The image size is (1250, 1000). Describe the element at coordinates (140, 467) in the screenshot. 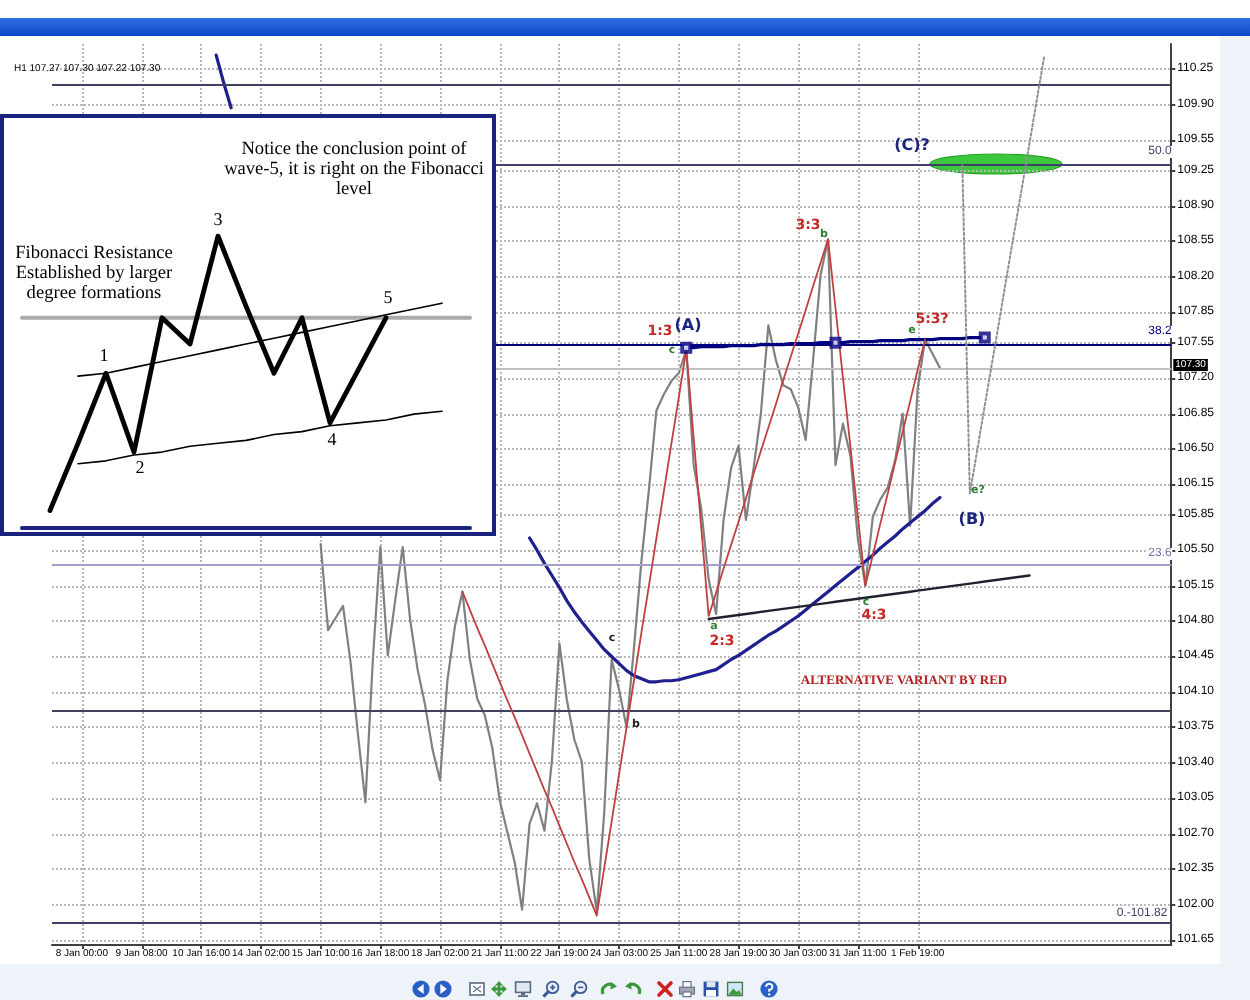

I see `annotation: 2` at that location.